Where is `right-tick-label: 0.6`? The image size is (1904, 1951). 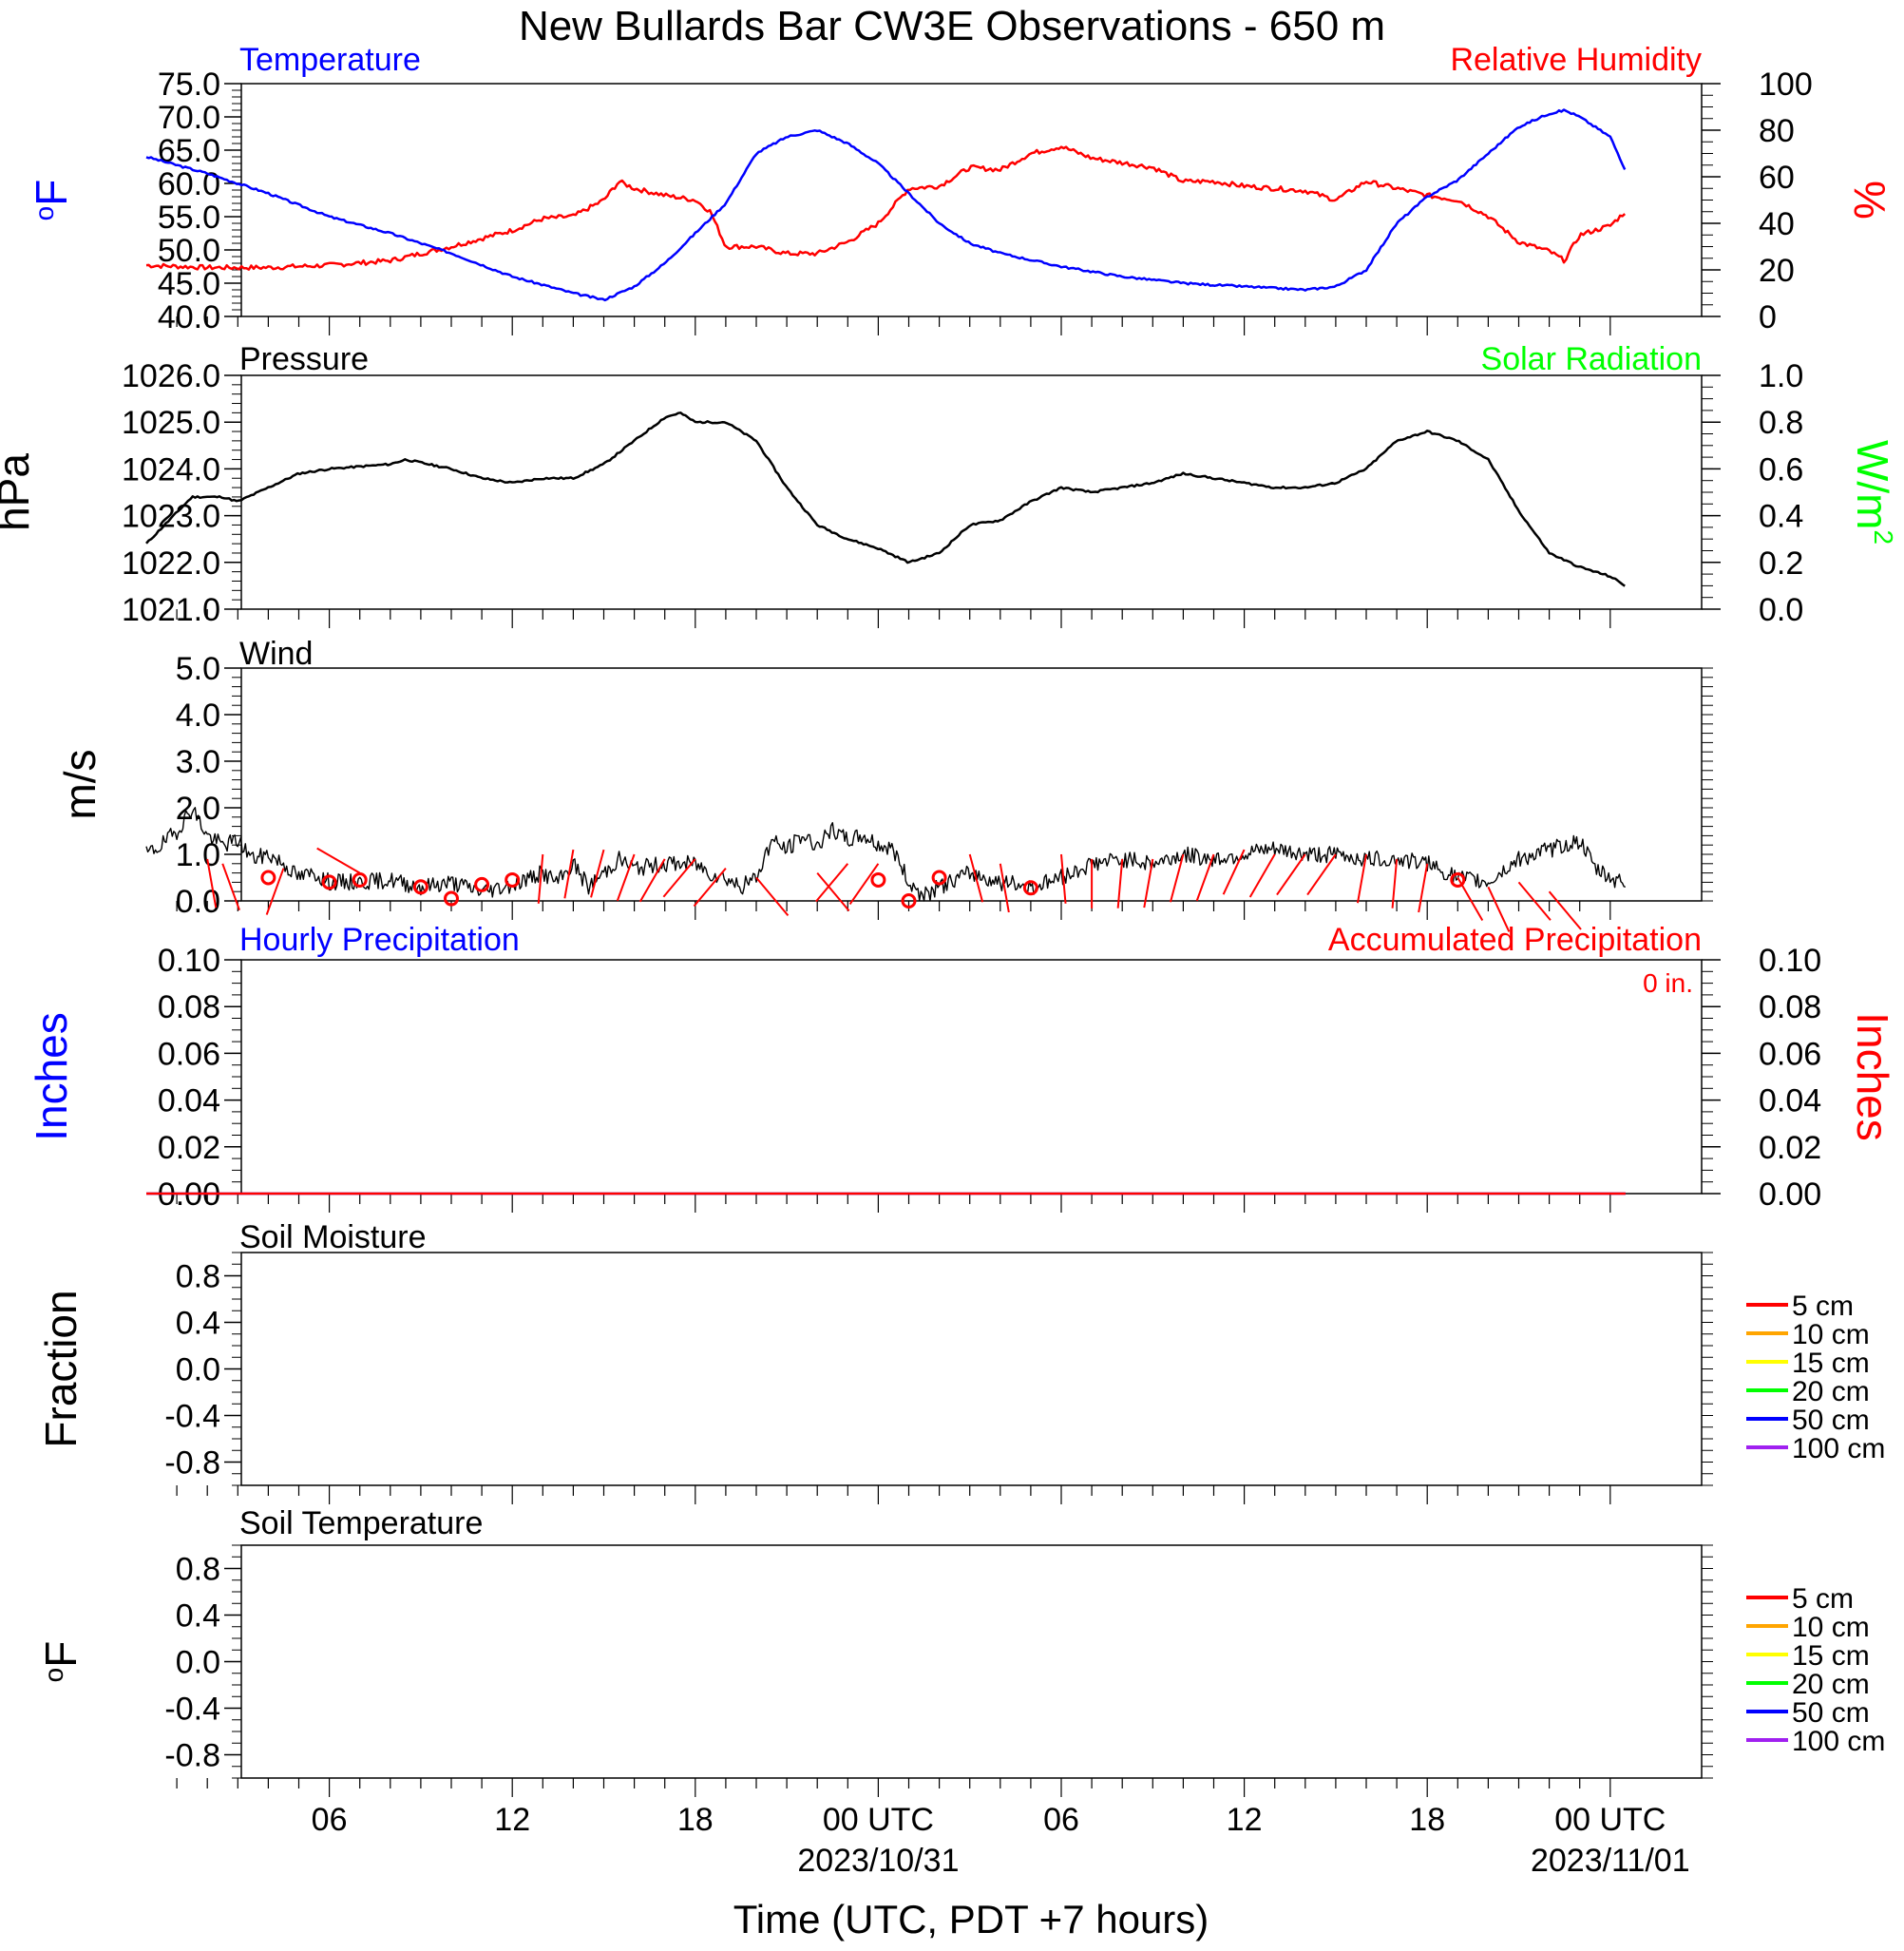
right-tick-label: 0.6 is located at coordinates (1781, 469).